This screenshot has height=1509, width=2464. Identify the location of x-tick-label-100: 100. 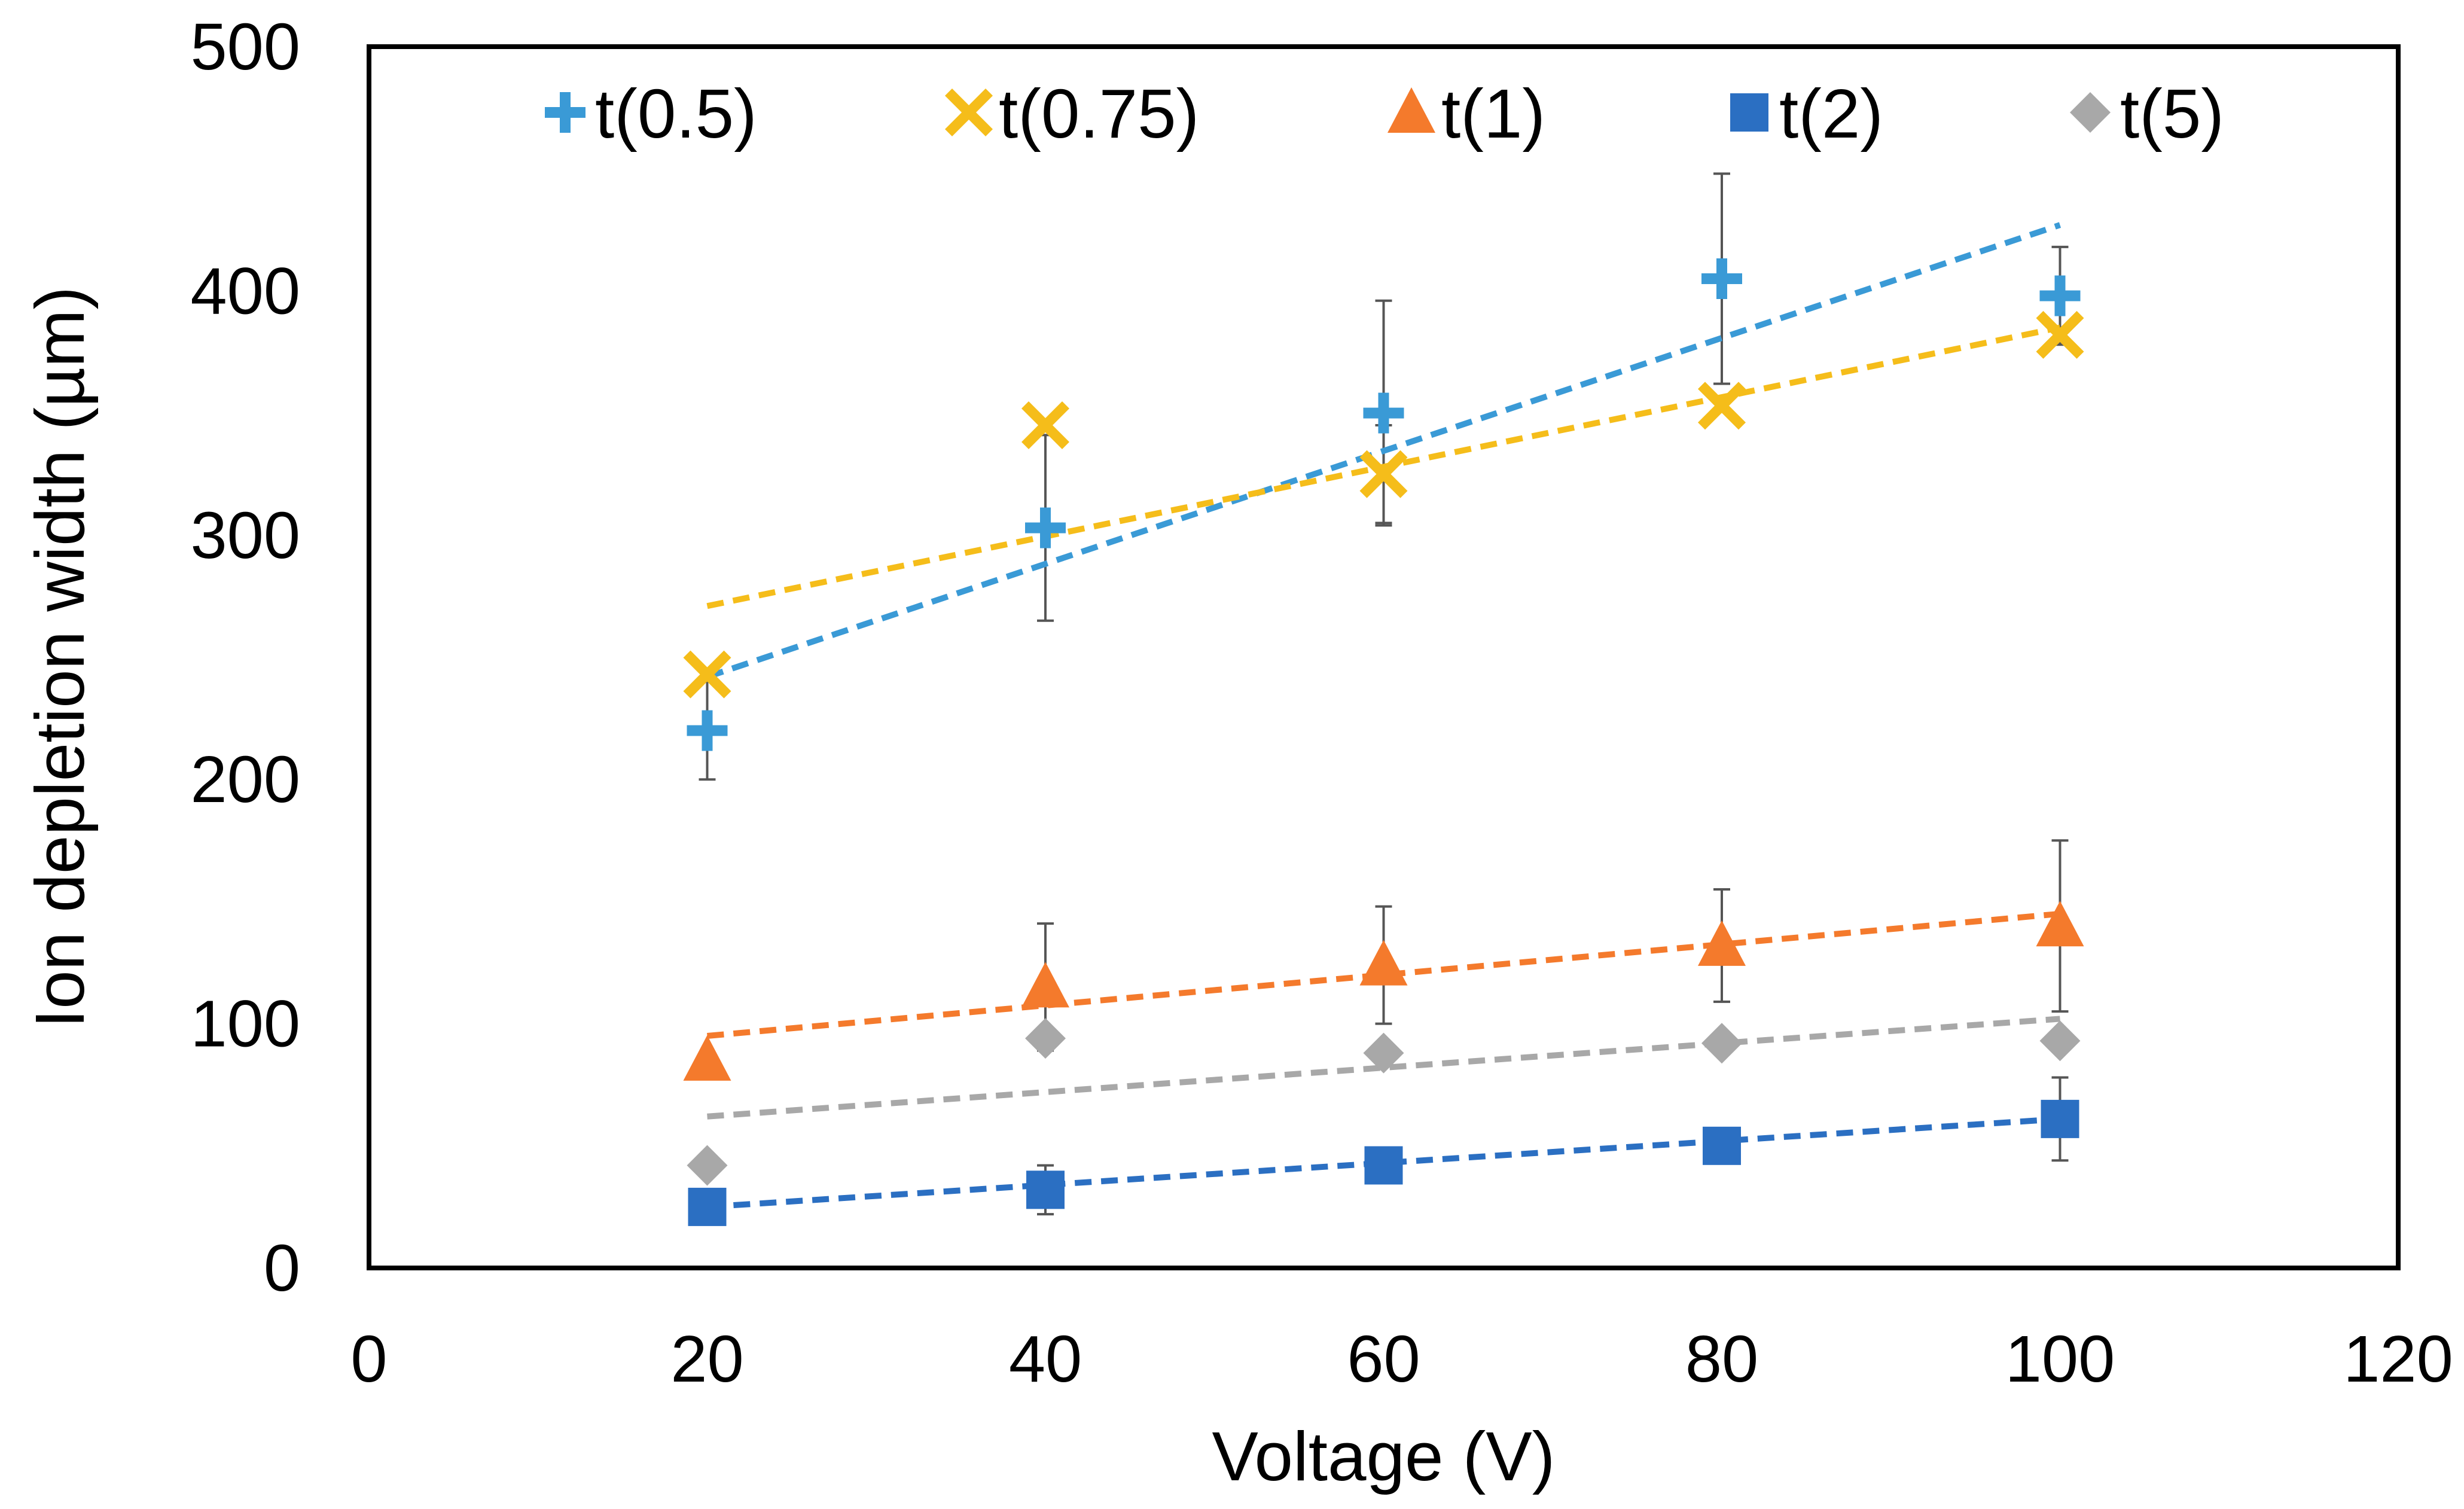
(2060, 1359).